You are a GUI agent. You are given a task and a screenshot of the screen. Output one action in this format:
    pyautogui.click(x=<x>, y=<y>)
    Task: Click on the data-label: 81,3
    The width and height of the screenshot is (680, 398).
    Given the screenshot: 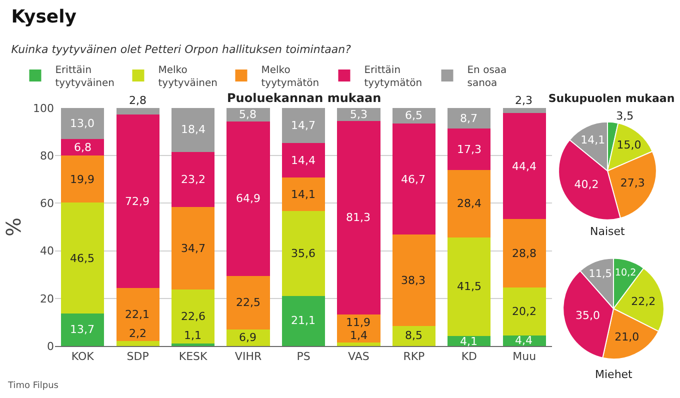 What is the action you would take?
    pyautogui.click(x=358, y=217)
    